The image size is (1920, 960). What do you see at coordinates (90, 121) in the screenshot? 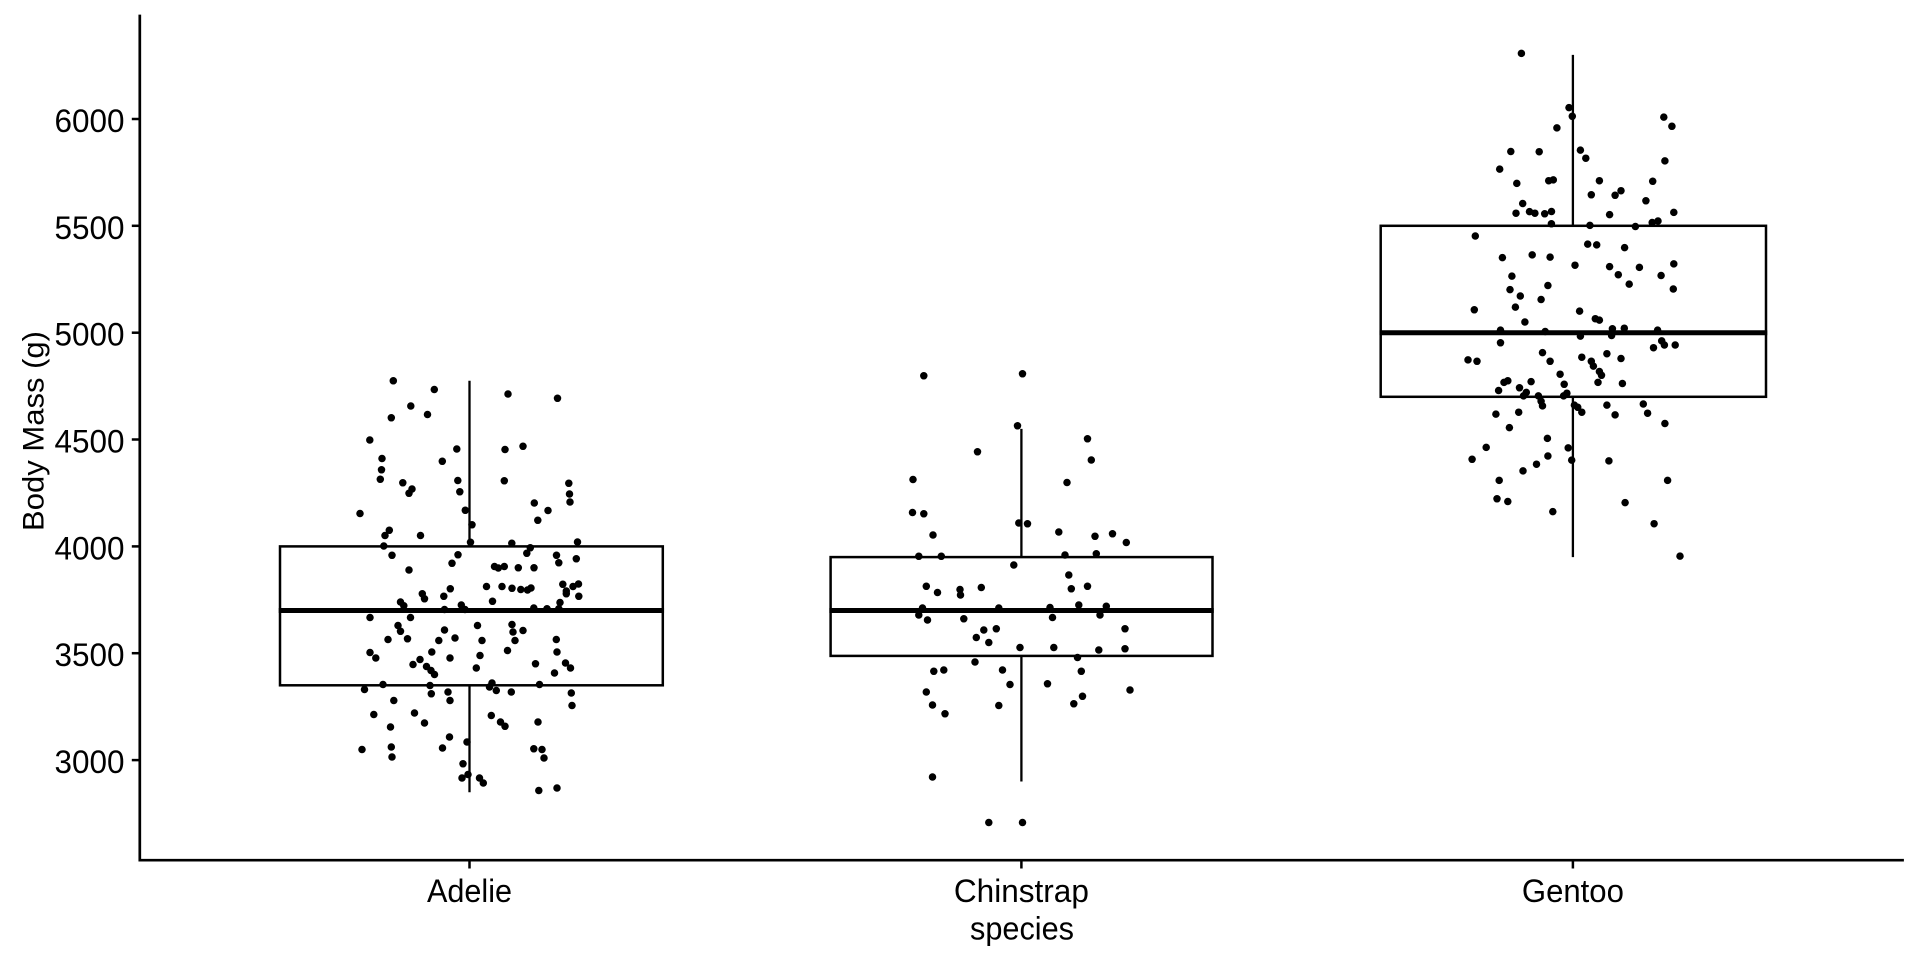
I see `svg-text: 6000` at bounding box center [90, 121].